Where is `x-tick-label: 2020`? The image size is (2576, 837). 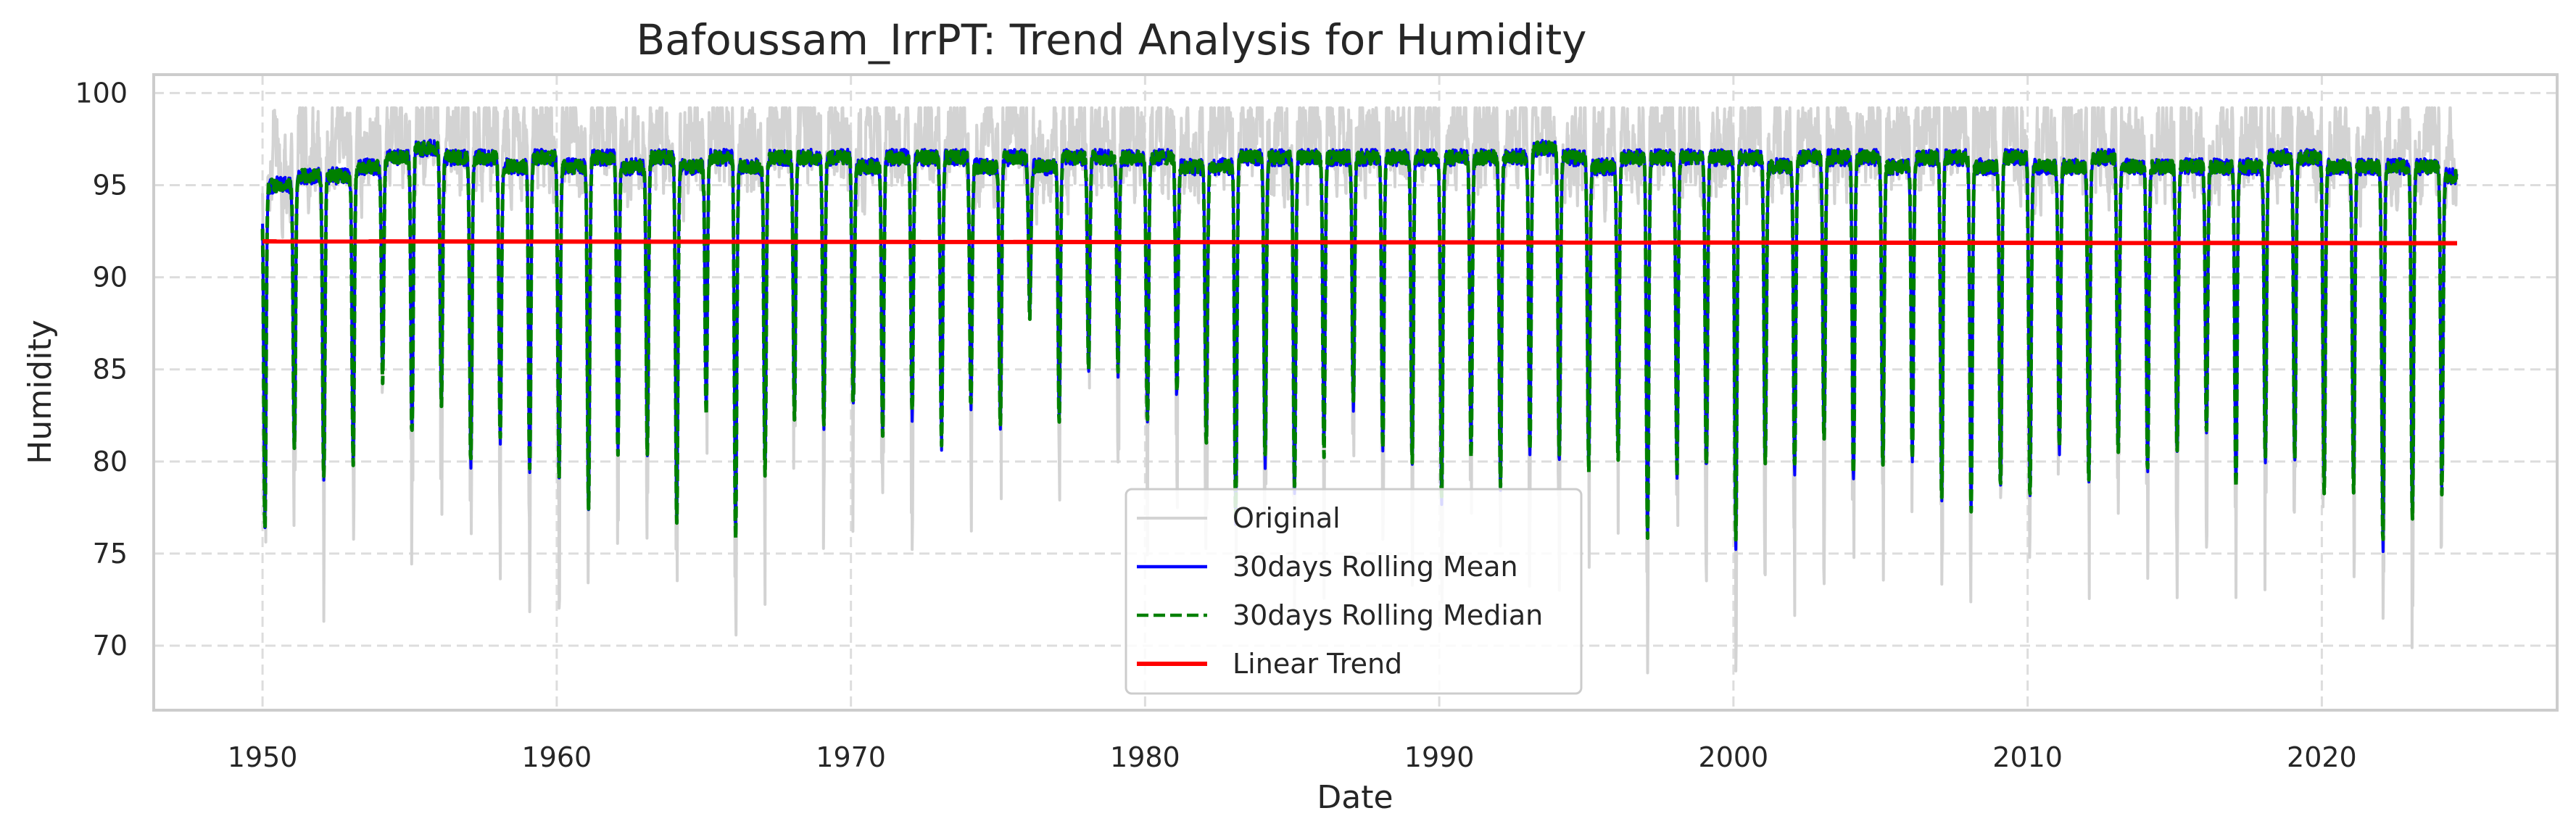
x-tick-label: 2020 is located at coordinates (2322, 757).